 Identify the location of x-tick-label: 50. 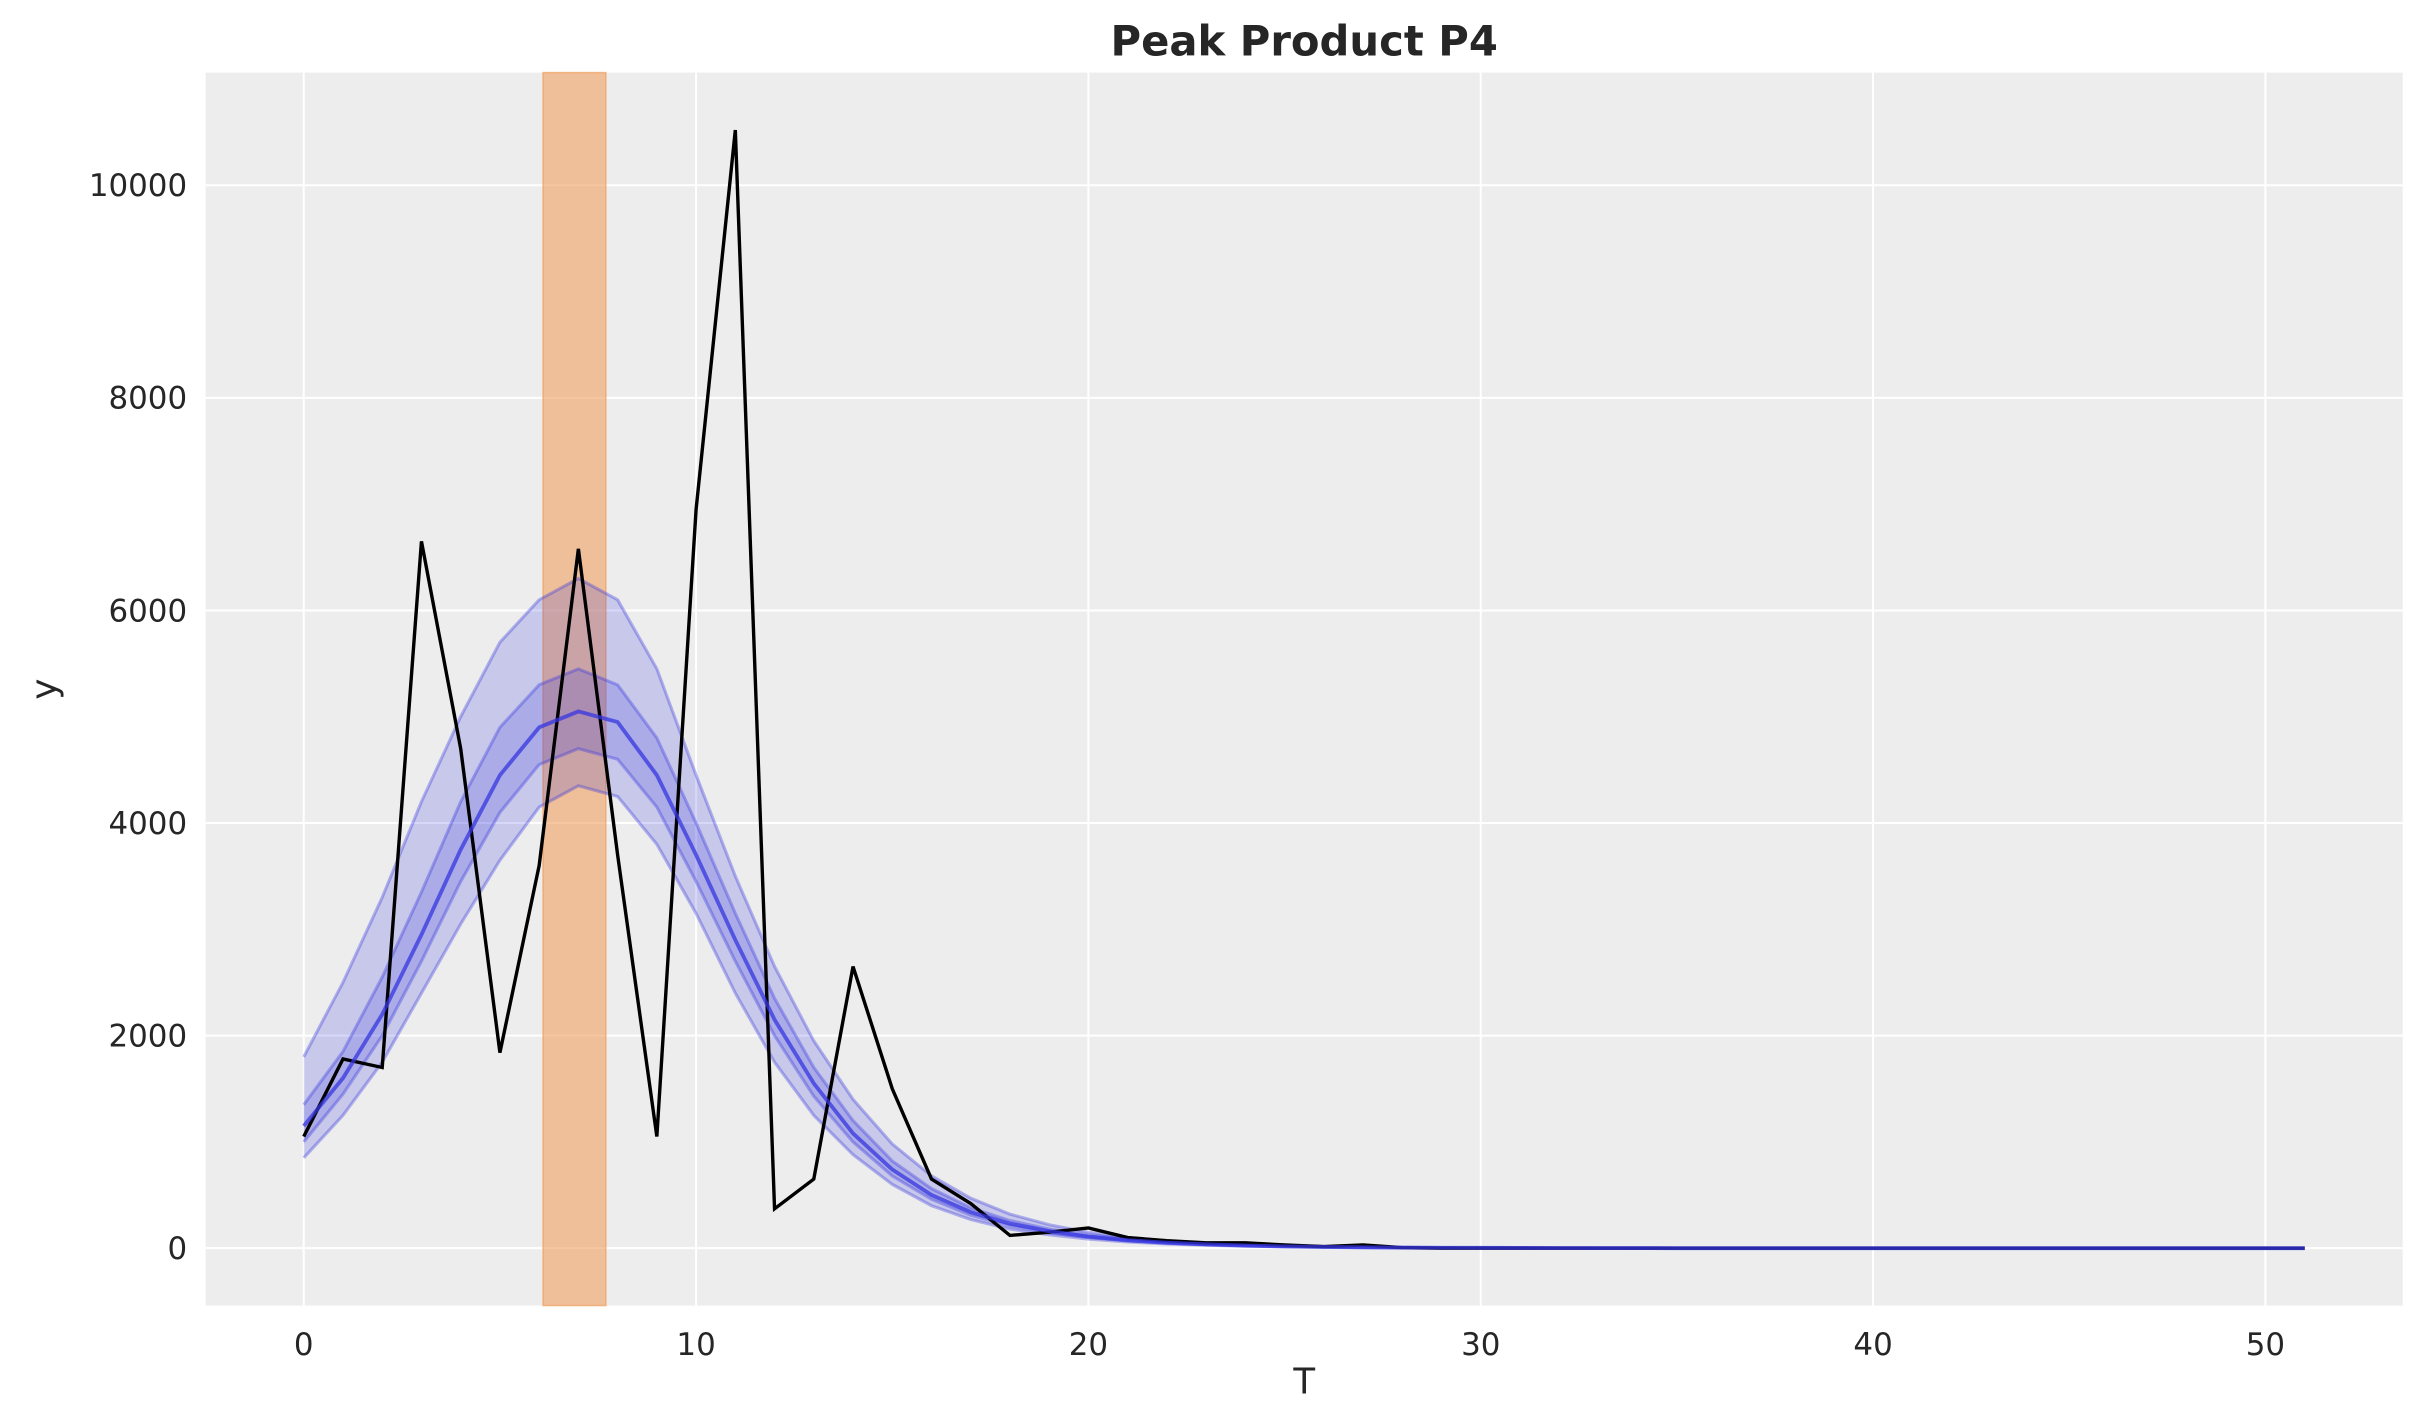
(2265, 1345).